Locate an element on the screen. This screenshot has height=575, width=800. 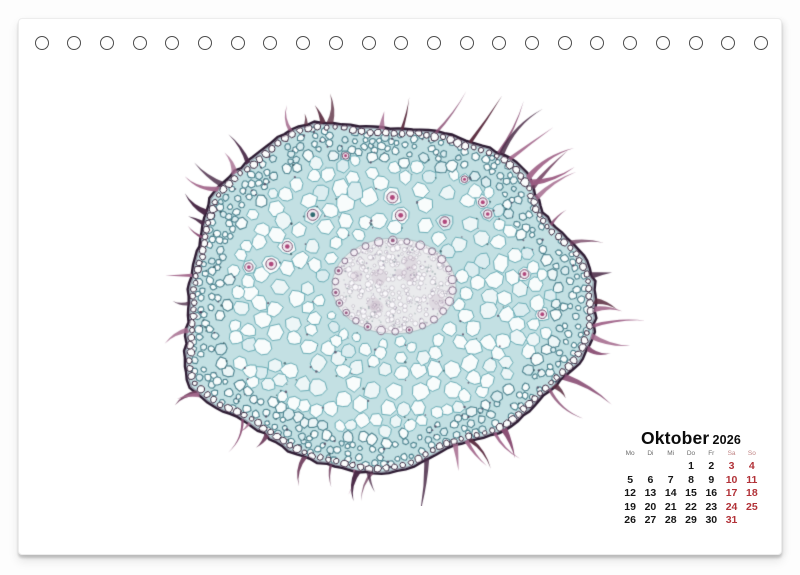
calendar-day: 31 is located at coordinates (731, 520).